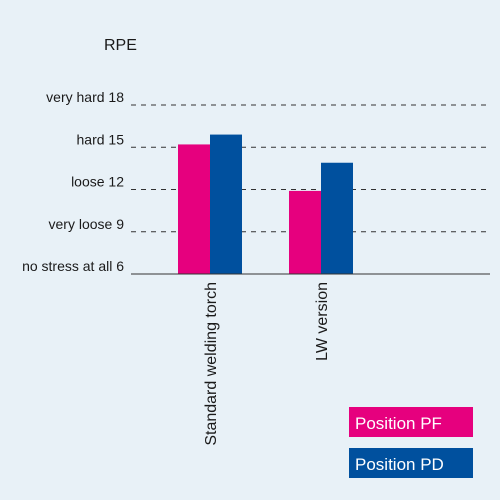  Describe the element at coordinates (97, 182) in the screenshot. I see `y-tick-label: loose 12` at that location.